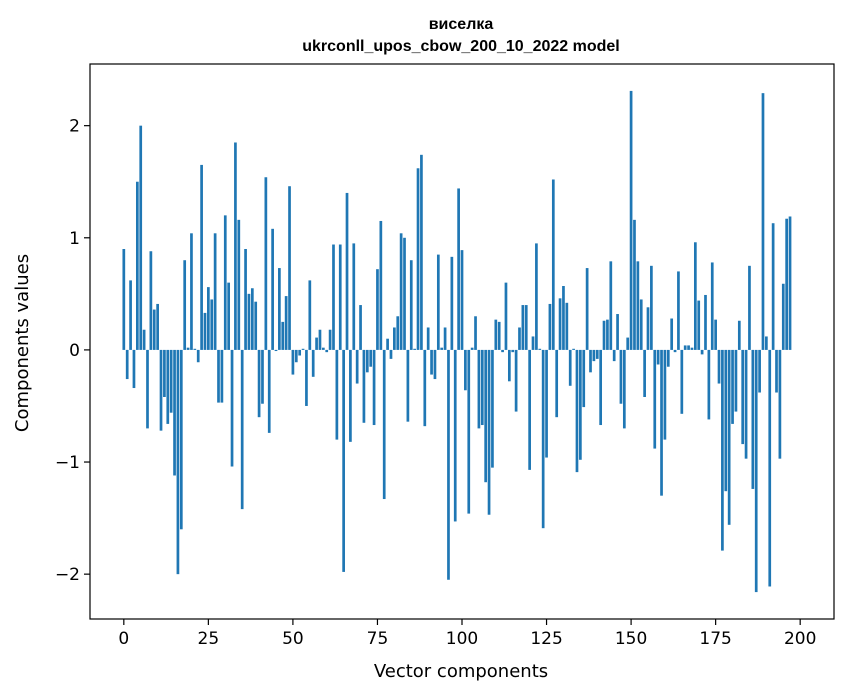 The height and width of the screenshot is (696, 847). Describe the element at coordinates (460, 46) in the screenshot. I see `chart-subtitle: ukrconll_upos_cbow_200_10_2022 model` at that location.